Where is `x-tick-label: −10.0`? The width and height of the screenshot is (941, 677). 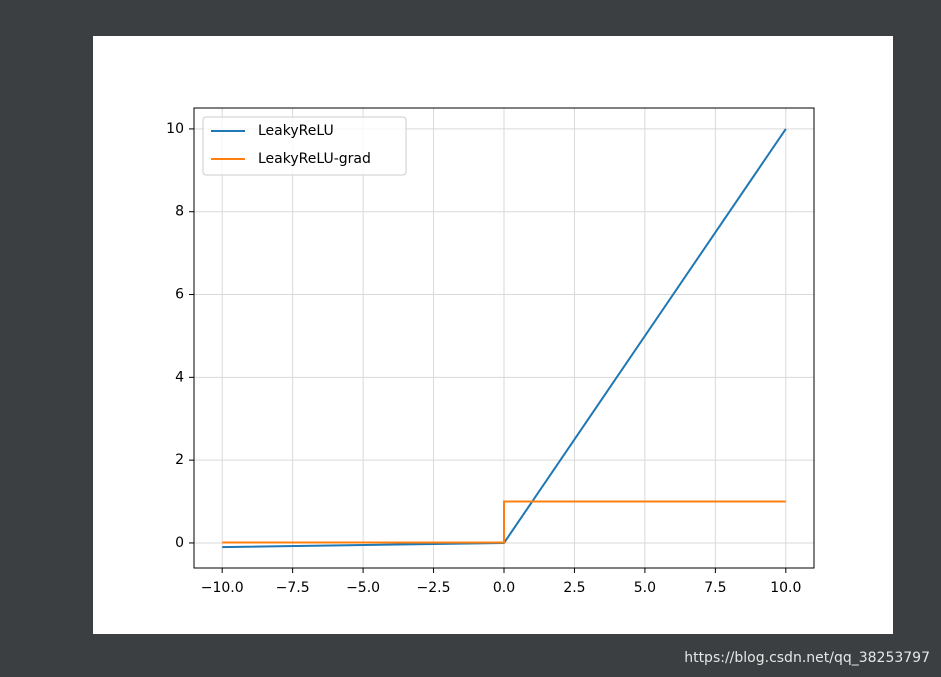
x-tick-label: −10.0 is located at coordinates (222, 588).